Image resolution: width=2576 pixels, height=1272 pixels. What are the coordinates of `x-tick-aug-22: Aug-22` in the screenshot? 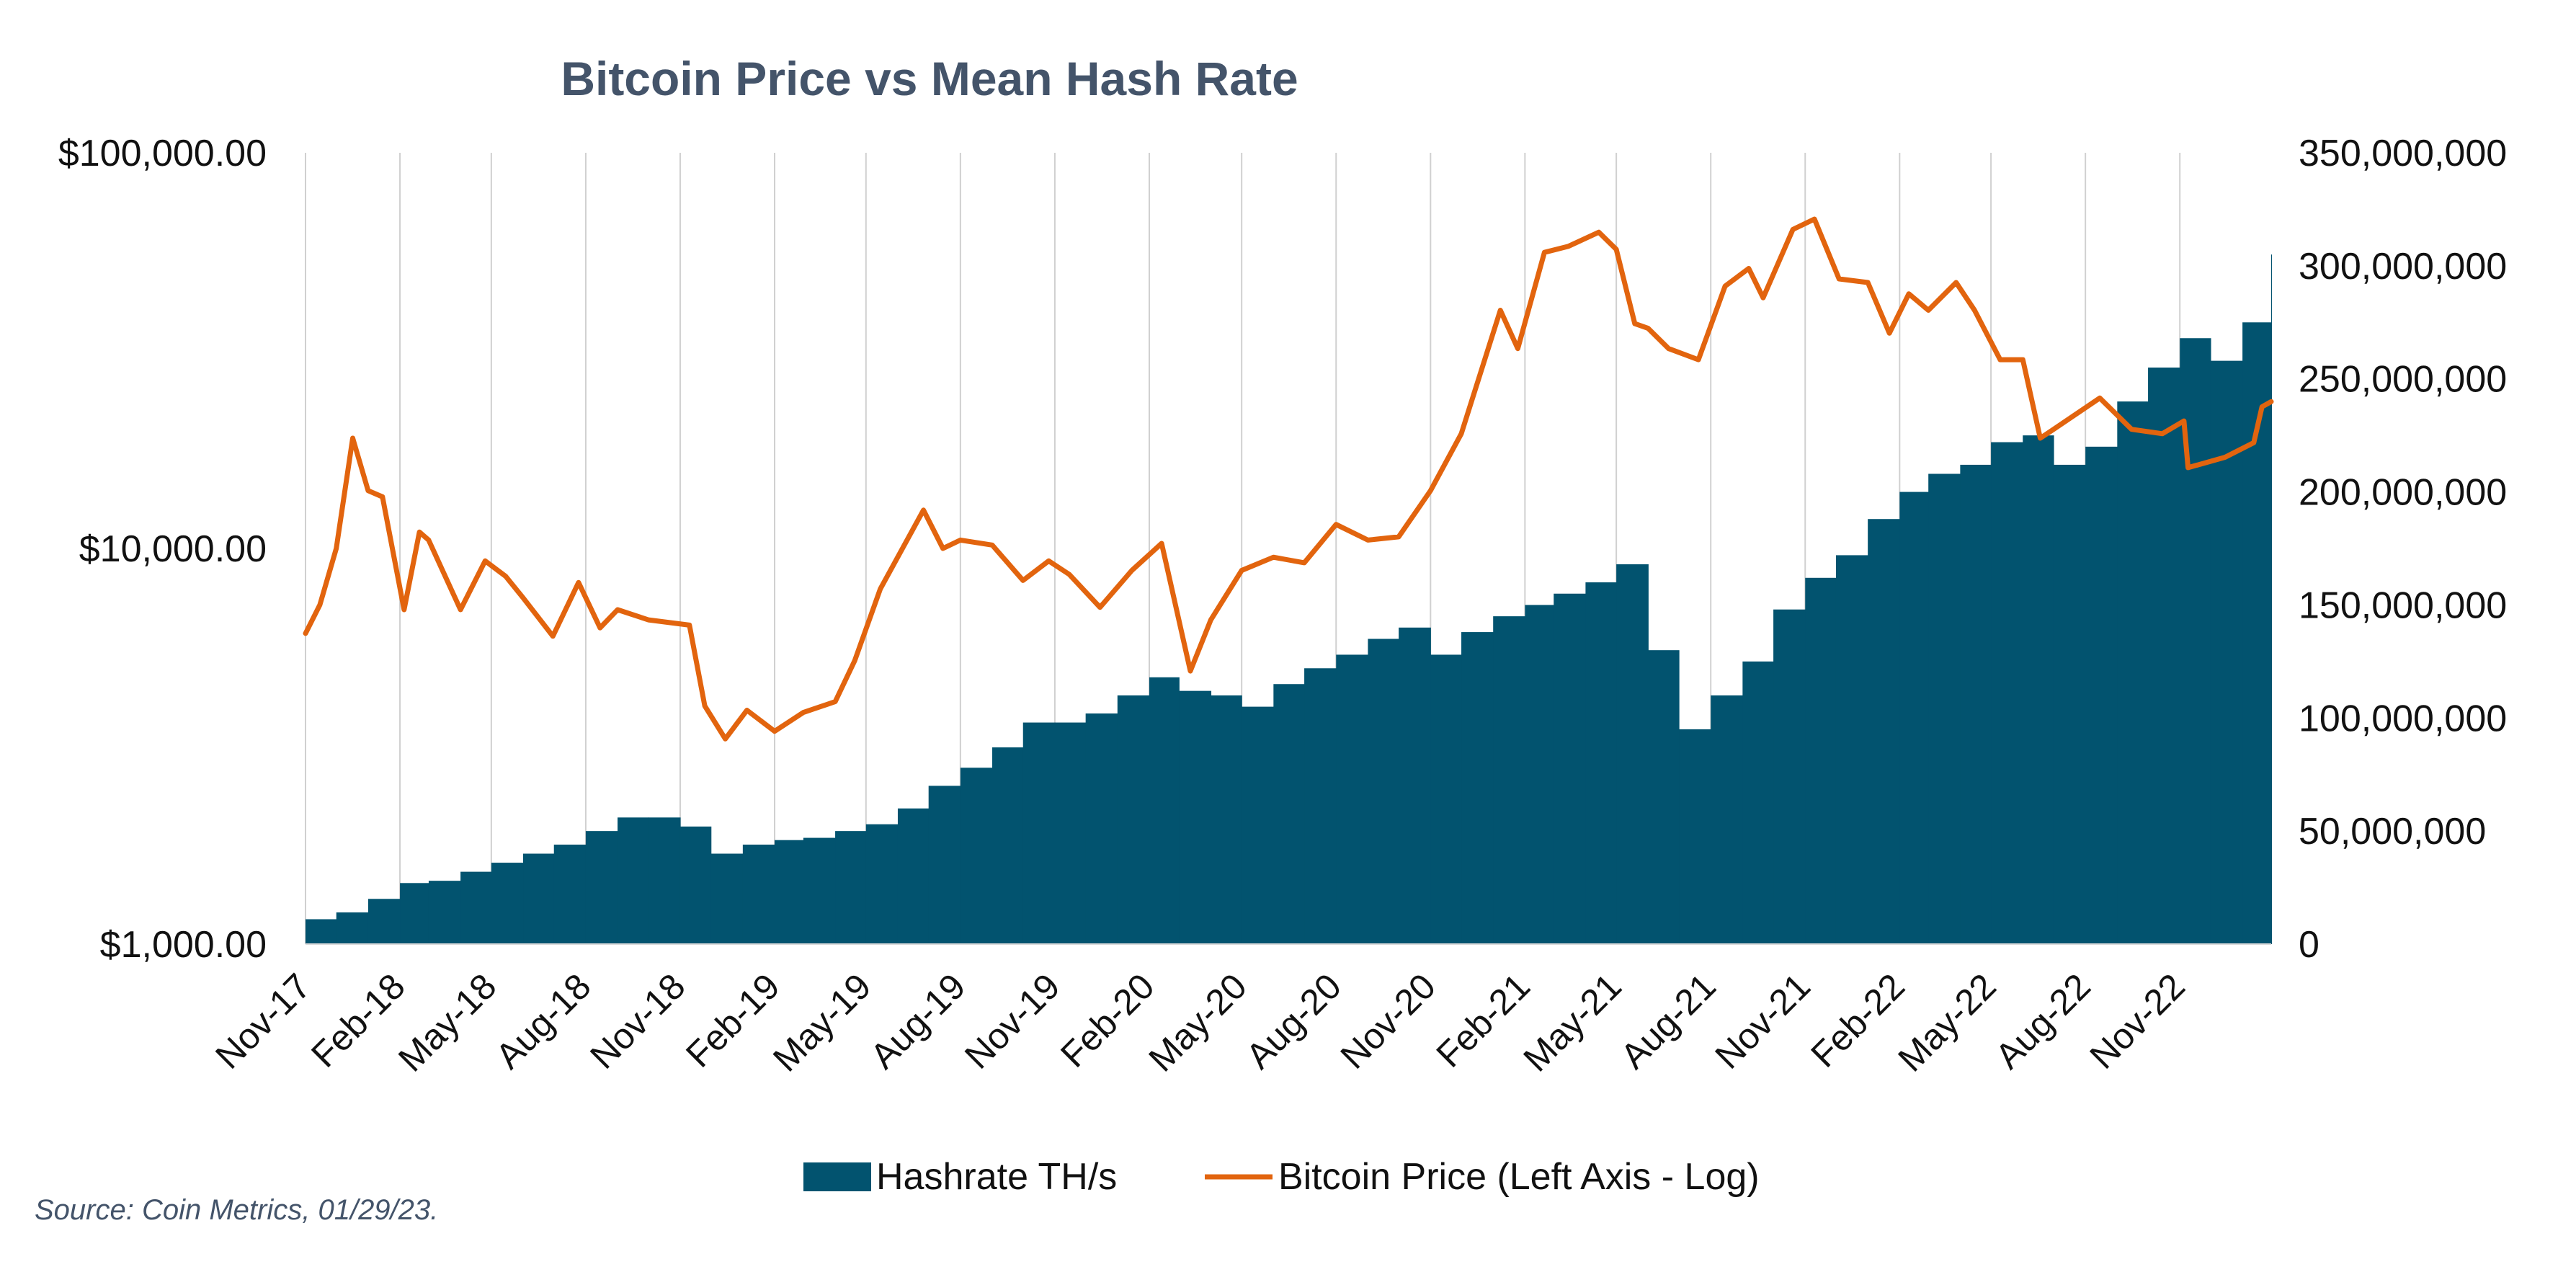 It's located at (2042, 1021).